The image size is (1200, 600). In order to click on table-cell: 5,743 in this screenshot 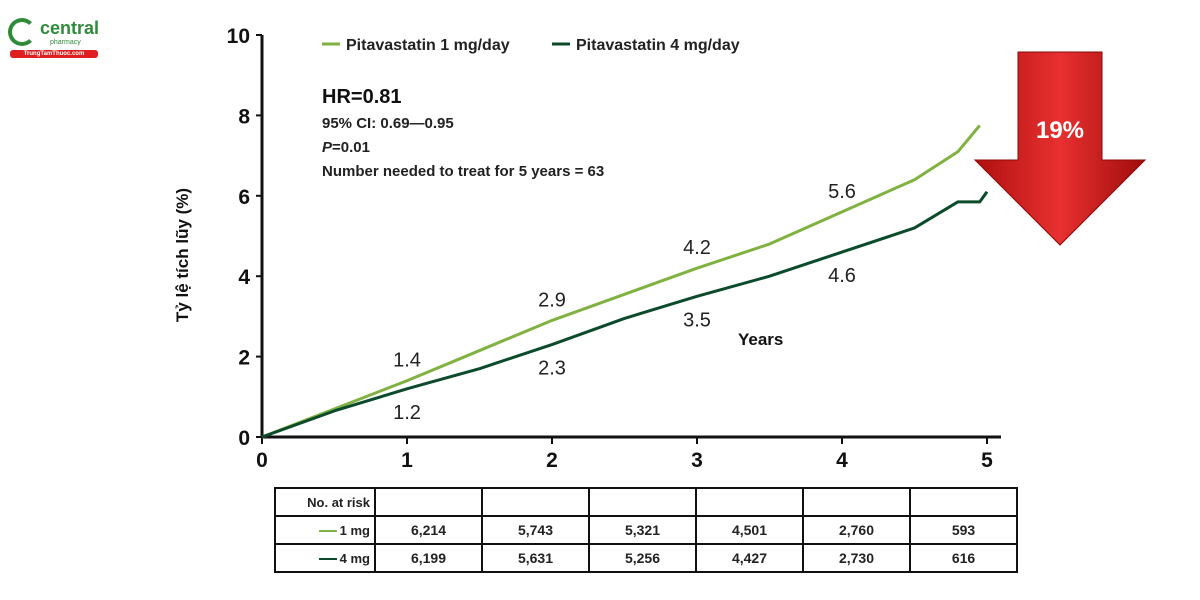, I will do `click(535, 530)`.